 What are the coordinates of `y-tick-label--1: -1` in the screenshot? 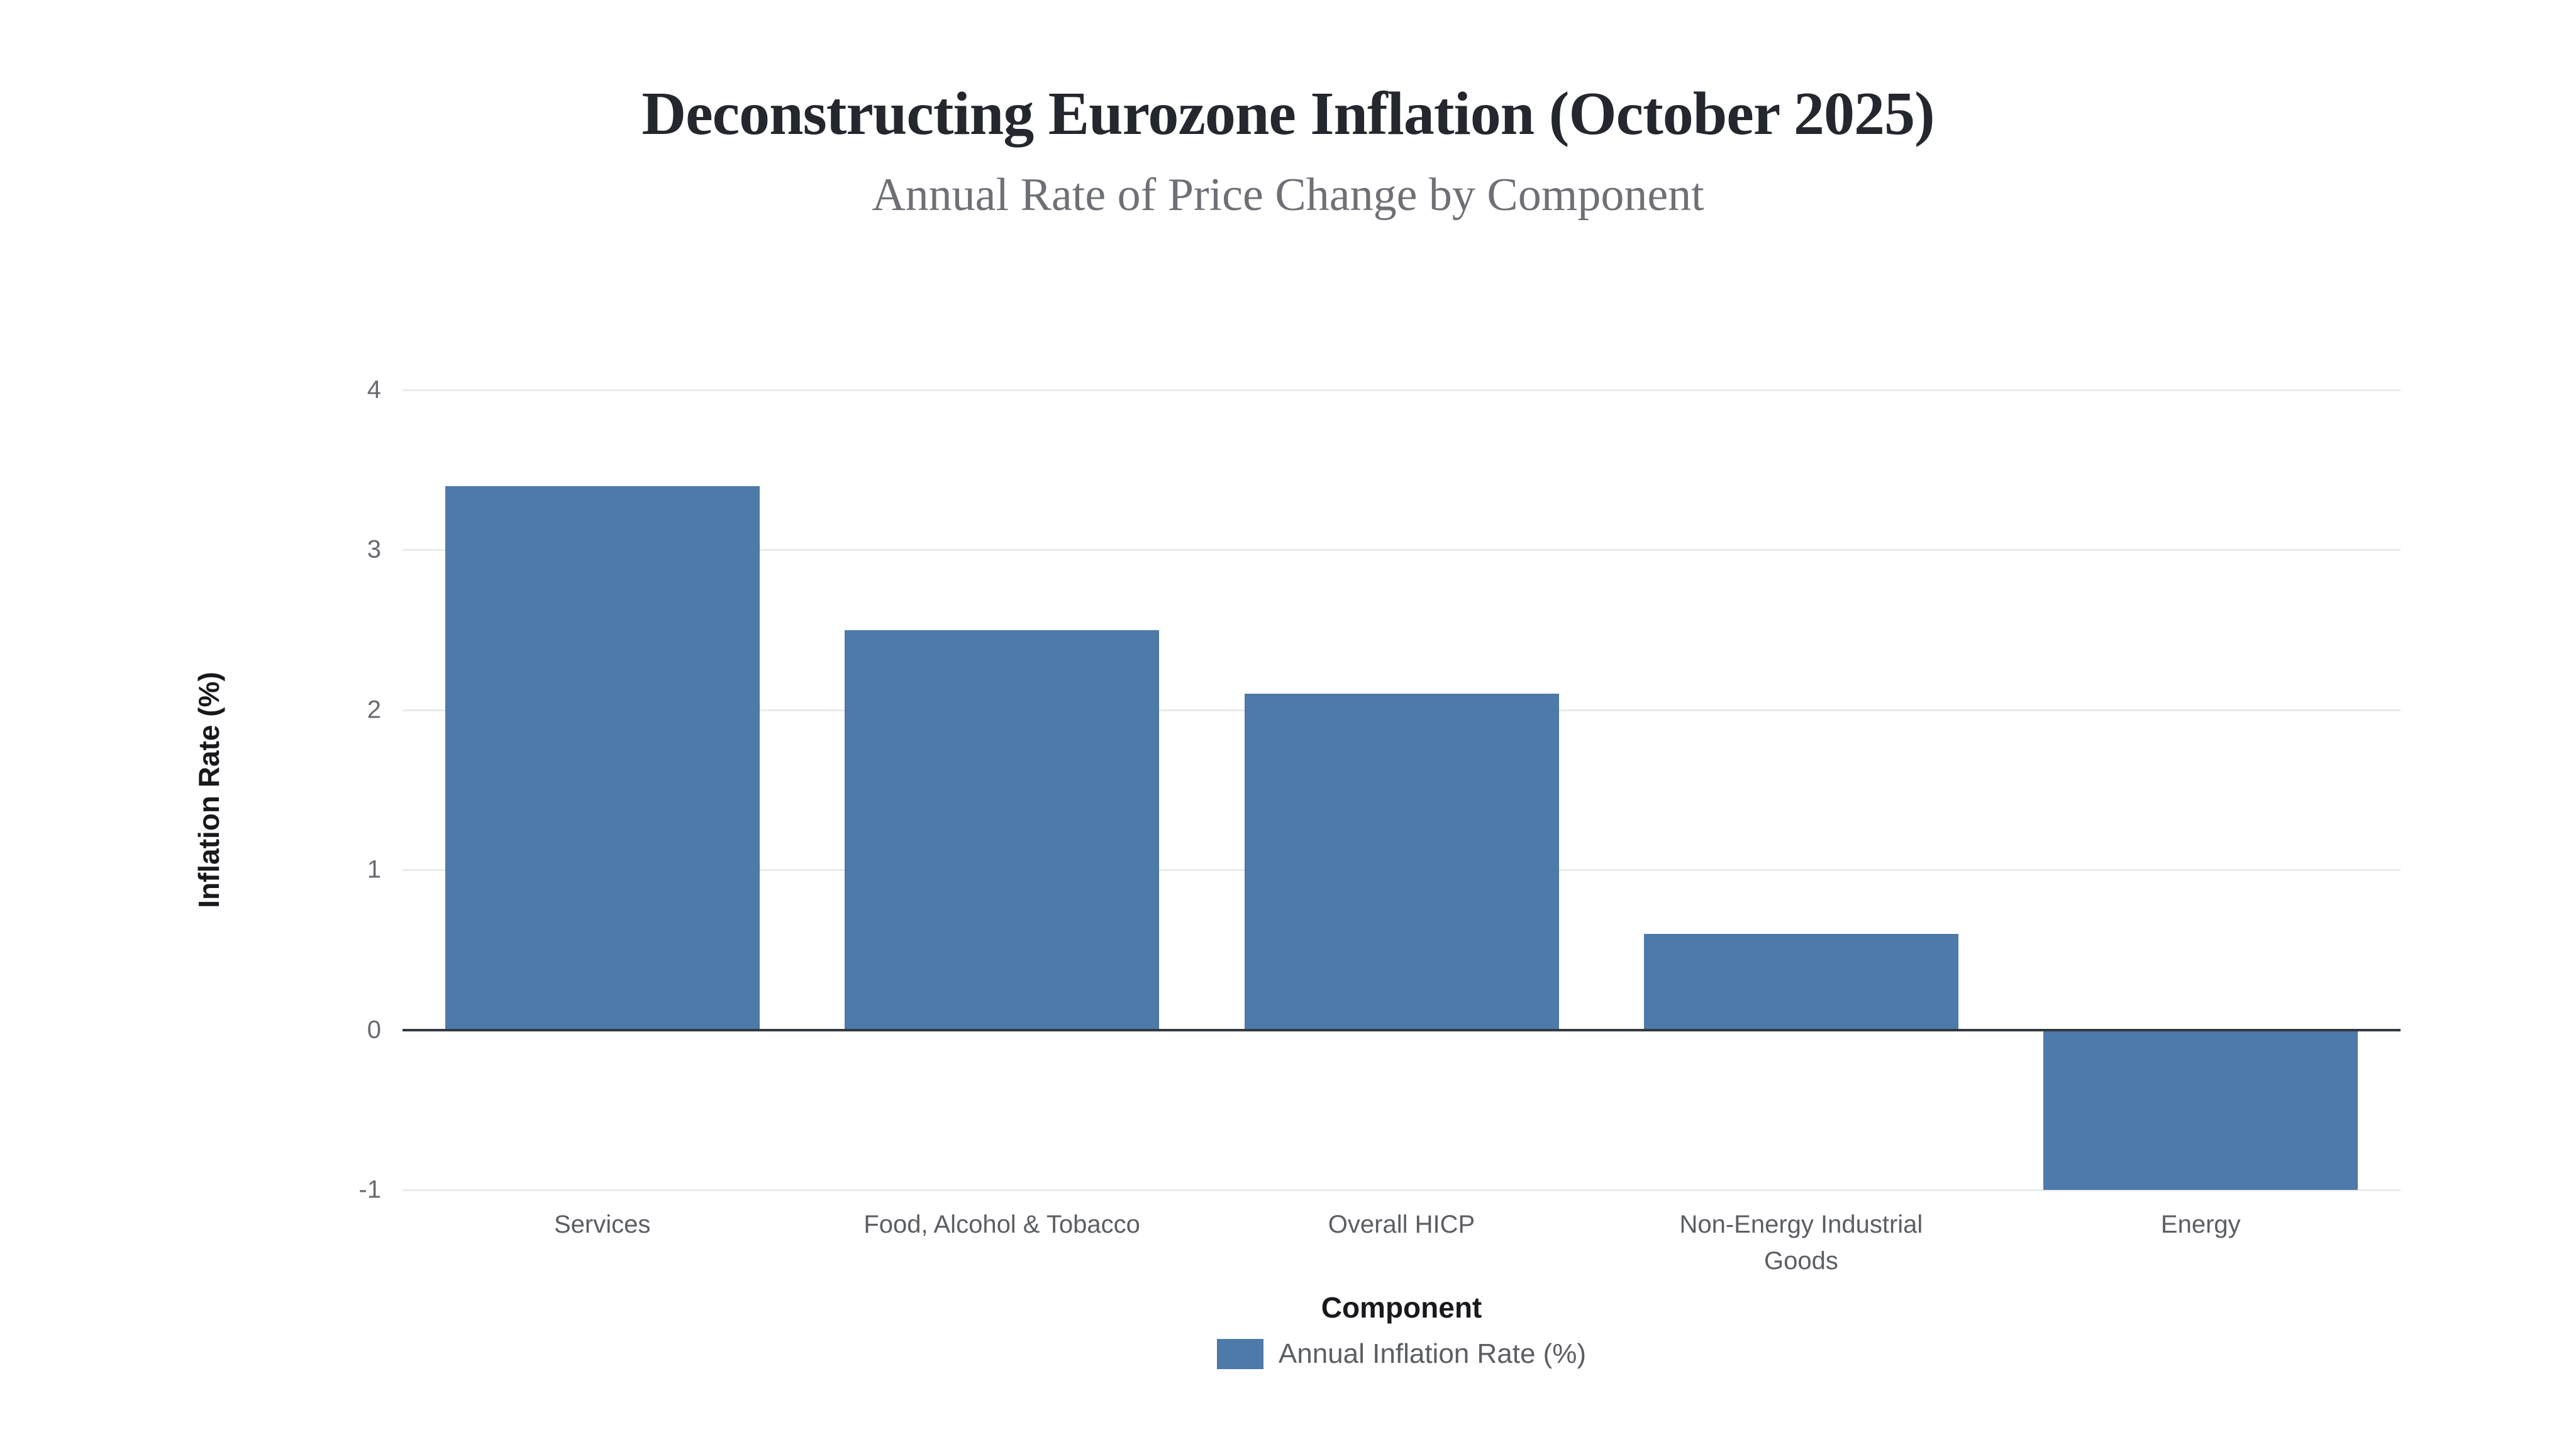 It's located at (369, 1189).